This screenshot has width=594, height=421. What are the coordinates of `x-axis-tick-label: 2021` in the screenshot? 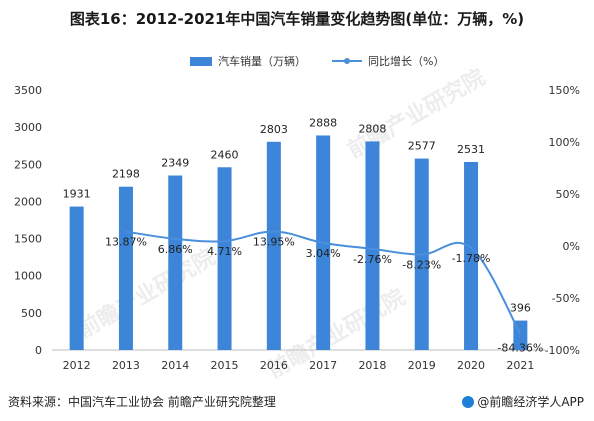 It's located at (520, 365).